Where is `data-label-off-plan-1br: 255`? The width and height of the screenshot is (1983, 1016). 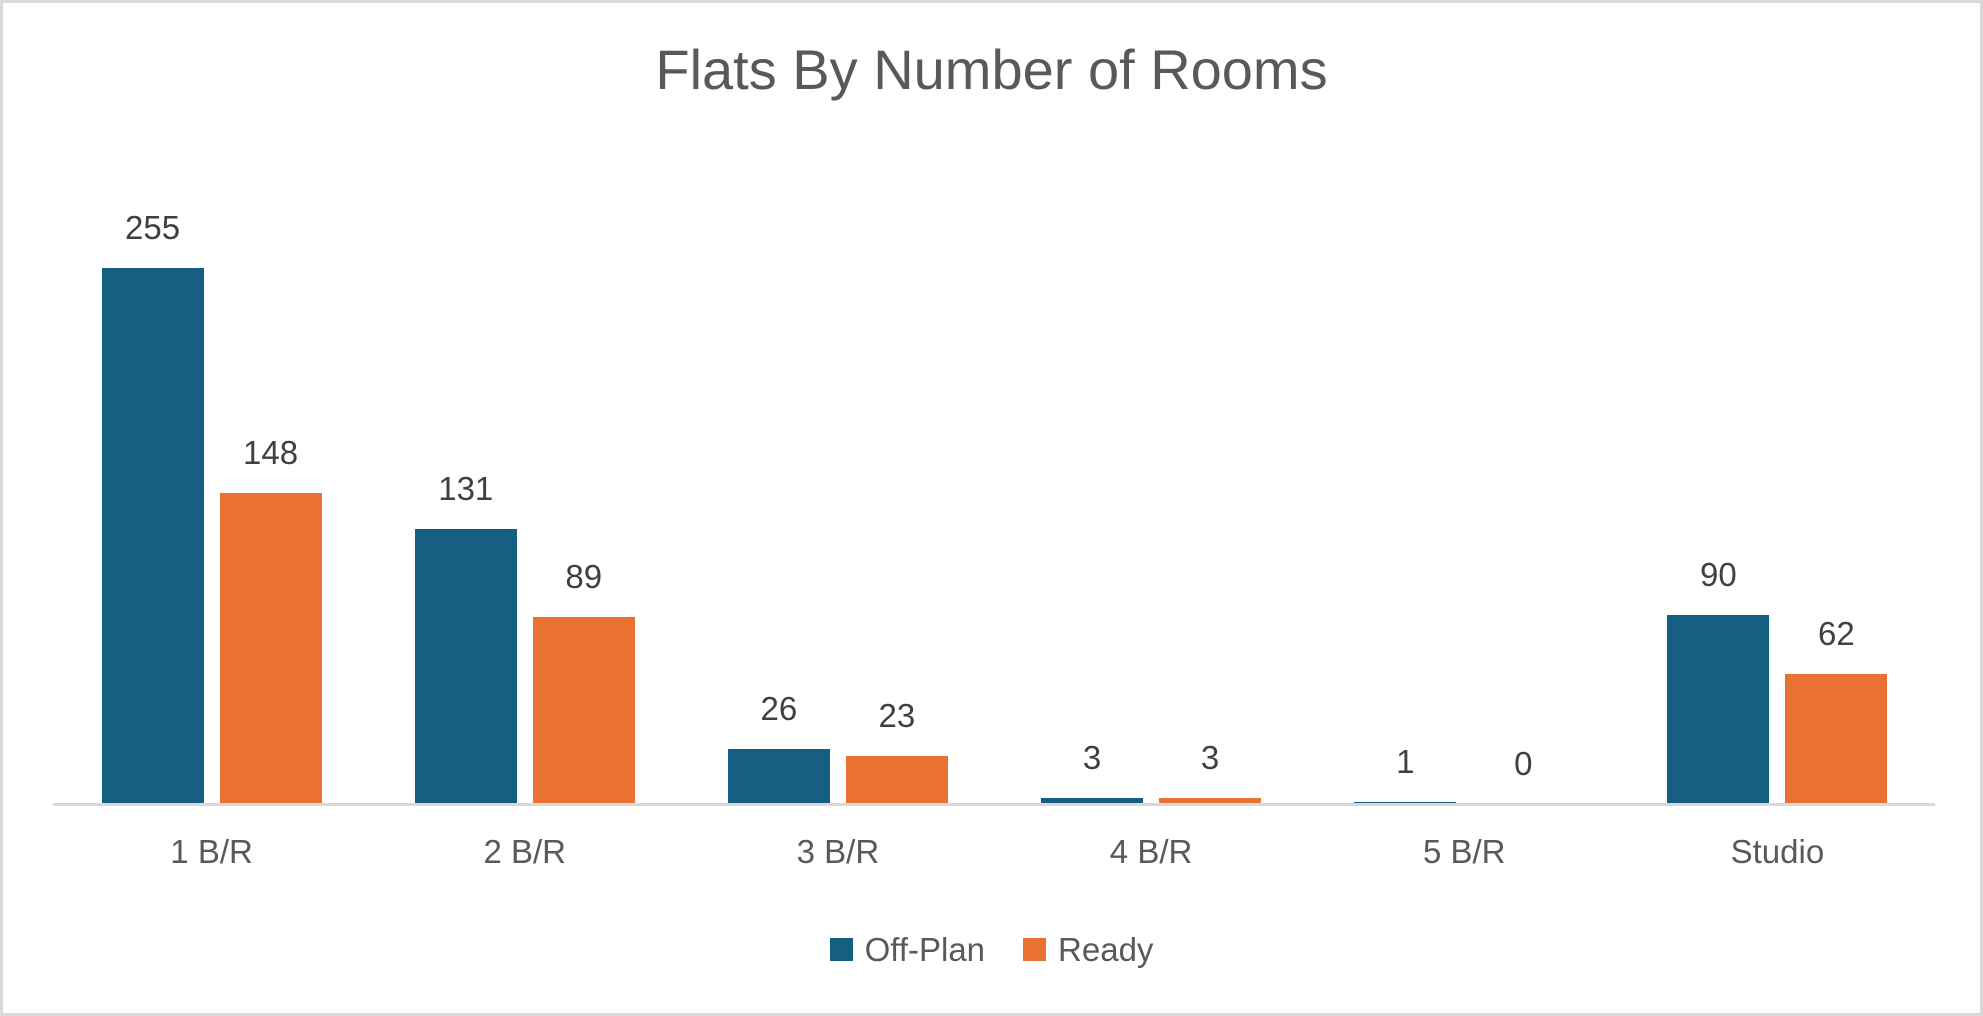 data-label-off-plan-1br: 255 is located at coordinates (153, 227).